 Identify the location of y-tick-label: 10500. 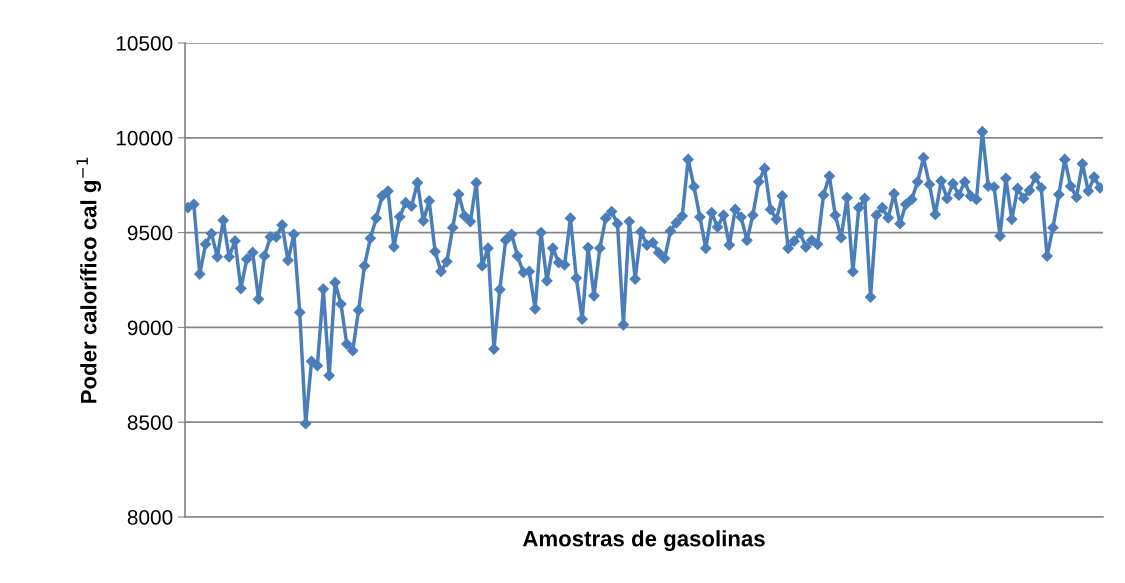
(144, 43).